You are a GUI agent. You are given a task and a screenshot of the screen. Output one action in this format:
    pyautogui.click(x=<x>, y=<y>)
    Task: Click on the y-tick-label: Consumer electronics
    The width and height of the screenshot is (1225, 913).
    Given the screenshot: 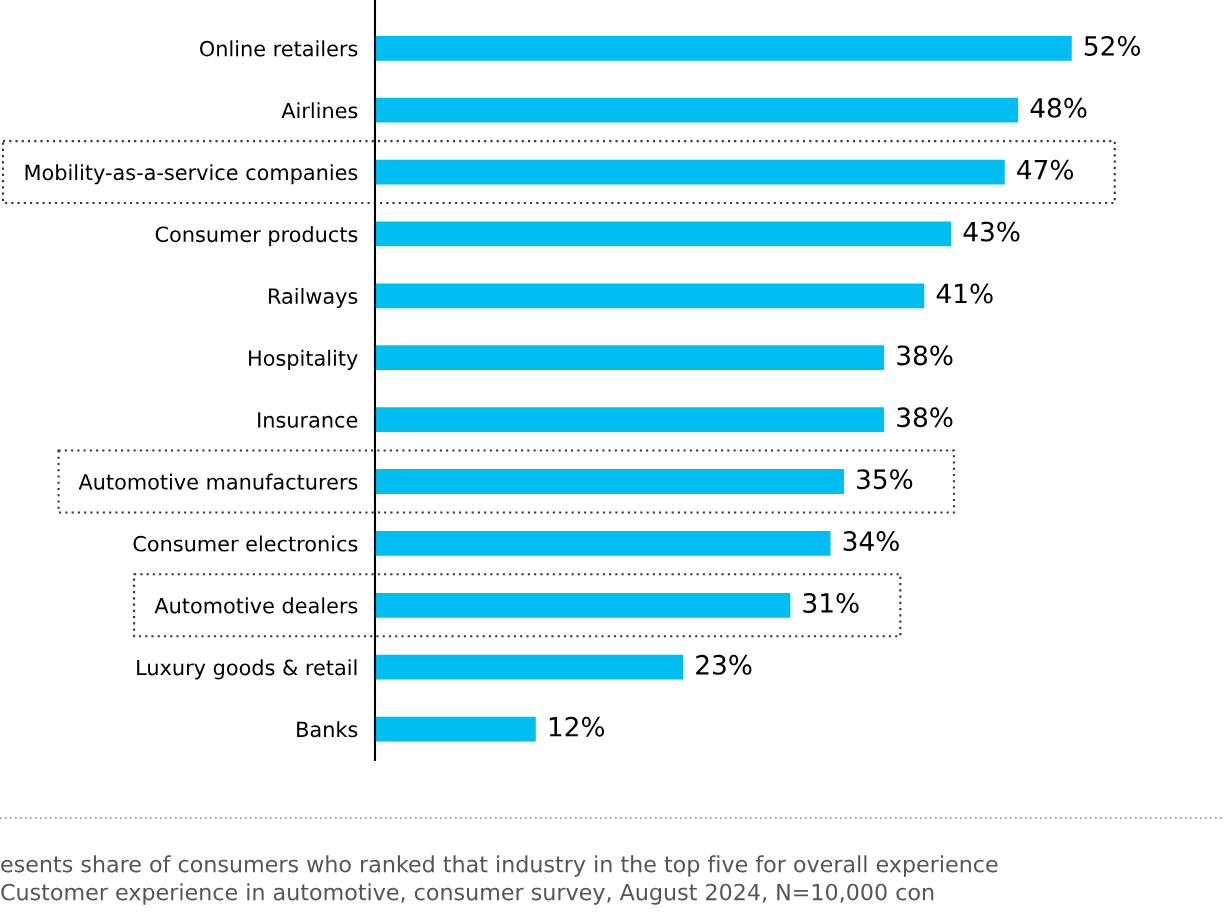 What is the action you would take?
    pyautogui.click(x=245, y=543)
    